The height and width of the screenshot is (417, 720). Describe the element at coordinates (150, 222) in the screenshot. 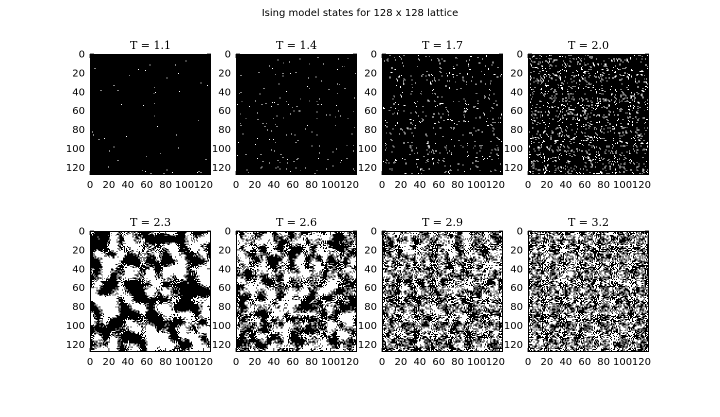

I see `panel-title: T = 2.3` at that location.